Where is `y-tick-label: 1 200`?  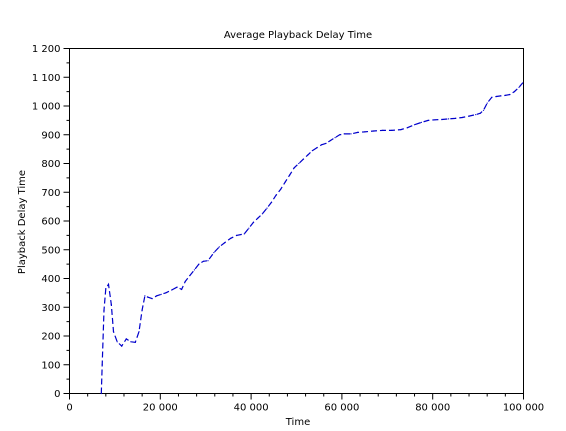
y-tick-label: 1 200 is located at coordinates (46, 49).